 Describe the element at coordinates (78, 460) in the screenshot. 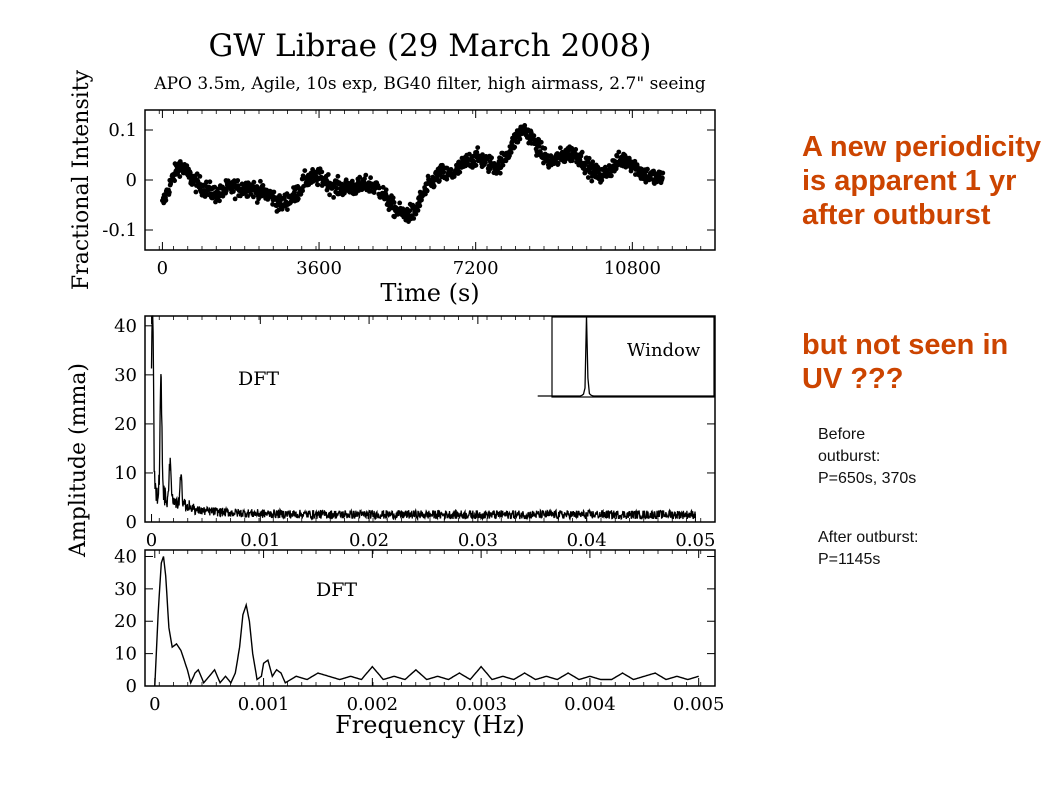

I see `dft-ylabel: Amplitude (mma)` at that location.